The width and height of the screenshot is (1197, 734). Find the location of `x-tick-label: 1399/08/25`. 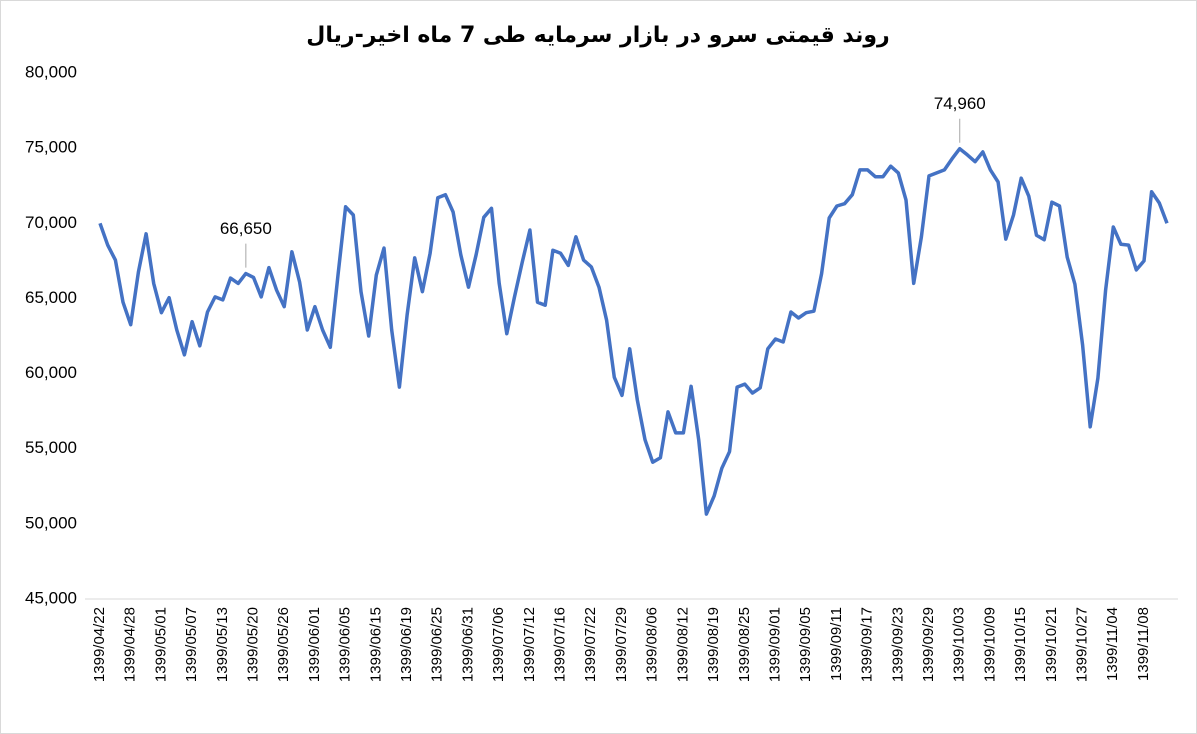

x-tick-label: 1399/08/25 is located at coordinates (744, 644).